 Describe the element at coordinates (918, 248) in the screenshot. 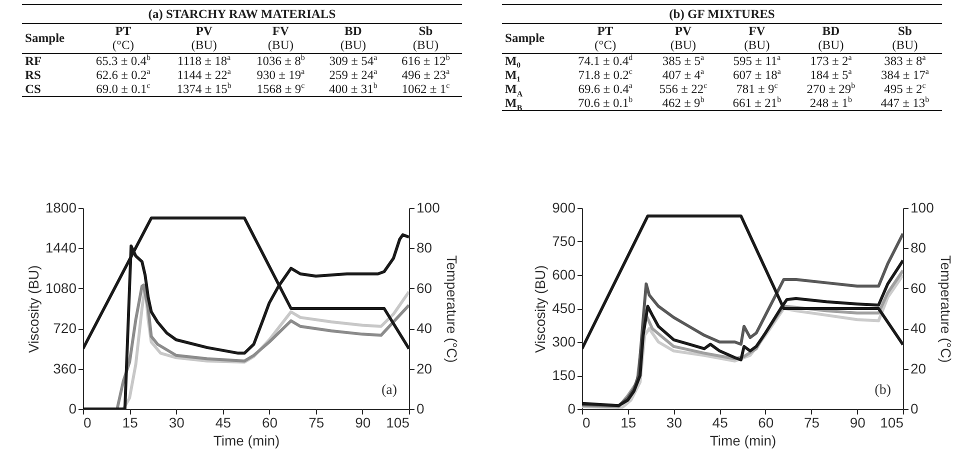

I see `y2-tick-label: 80` at that location.